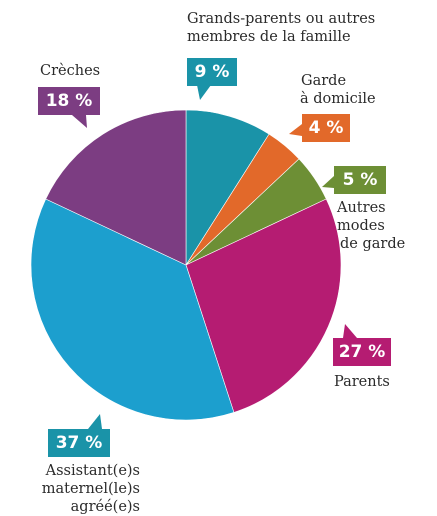 This screenshot has height=516, width=437. I want to click on badge-creches: 18 %, so click(69, 101).